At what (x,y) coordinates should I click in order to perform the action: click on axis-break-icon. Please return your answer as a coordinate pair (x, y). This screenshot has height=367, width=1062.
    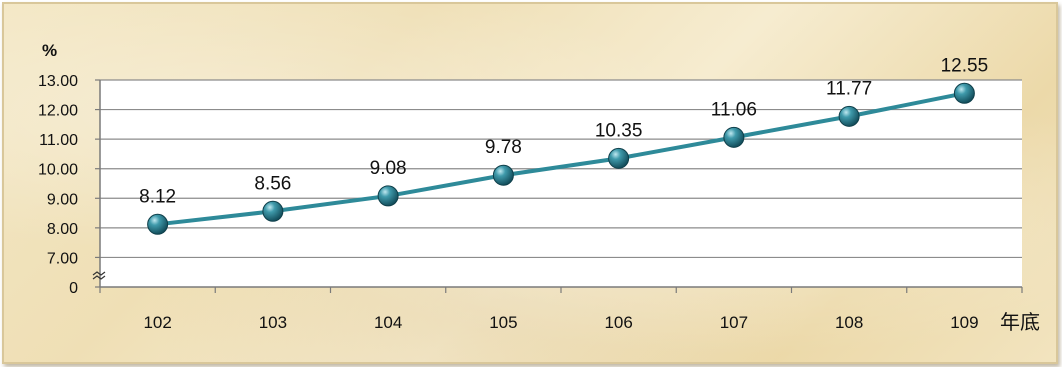
    Looking at the image, I should click on (99, 275).